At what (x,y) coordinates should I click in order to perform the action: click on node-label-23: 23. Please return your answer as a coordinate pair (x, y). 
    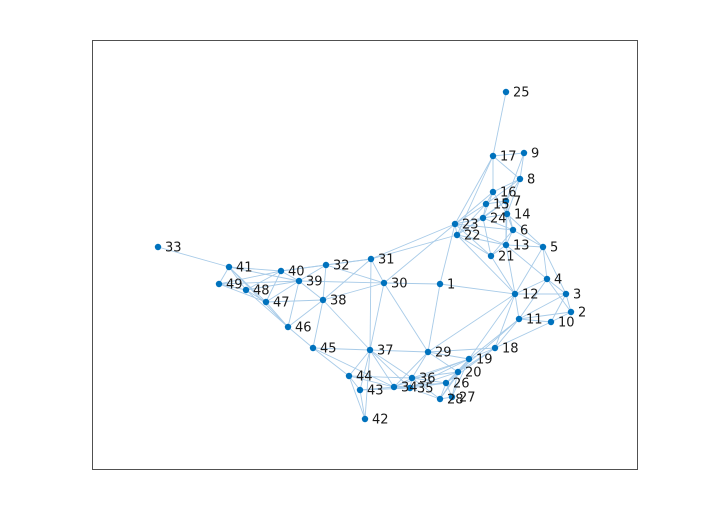
    Looking at the image, I should click on (470, 225).